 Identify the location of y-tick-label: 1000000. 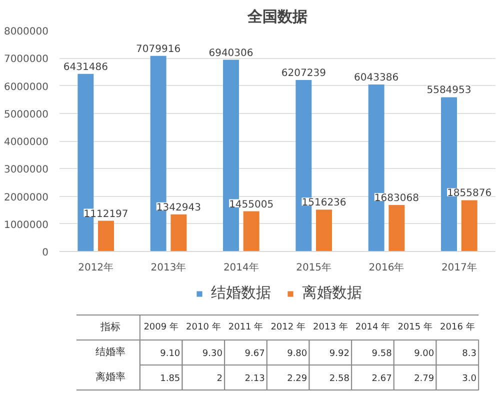
(26, 225).